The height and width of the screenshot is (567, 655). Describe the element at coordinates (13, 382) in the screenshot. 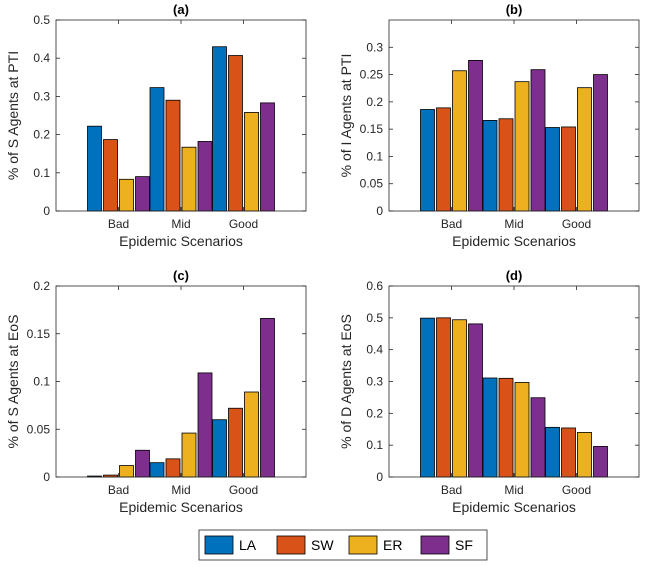

I see `y-axis-label: % of S Agents at EoS` at that location.